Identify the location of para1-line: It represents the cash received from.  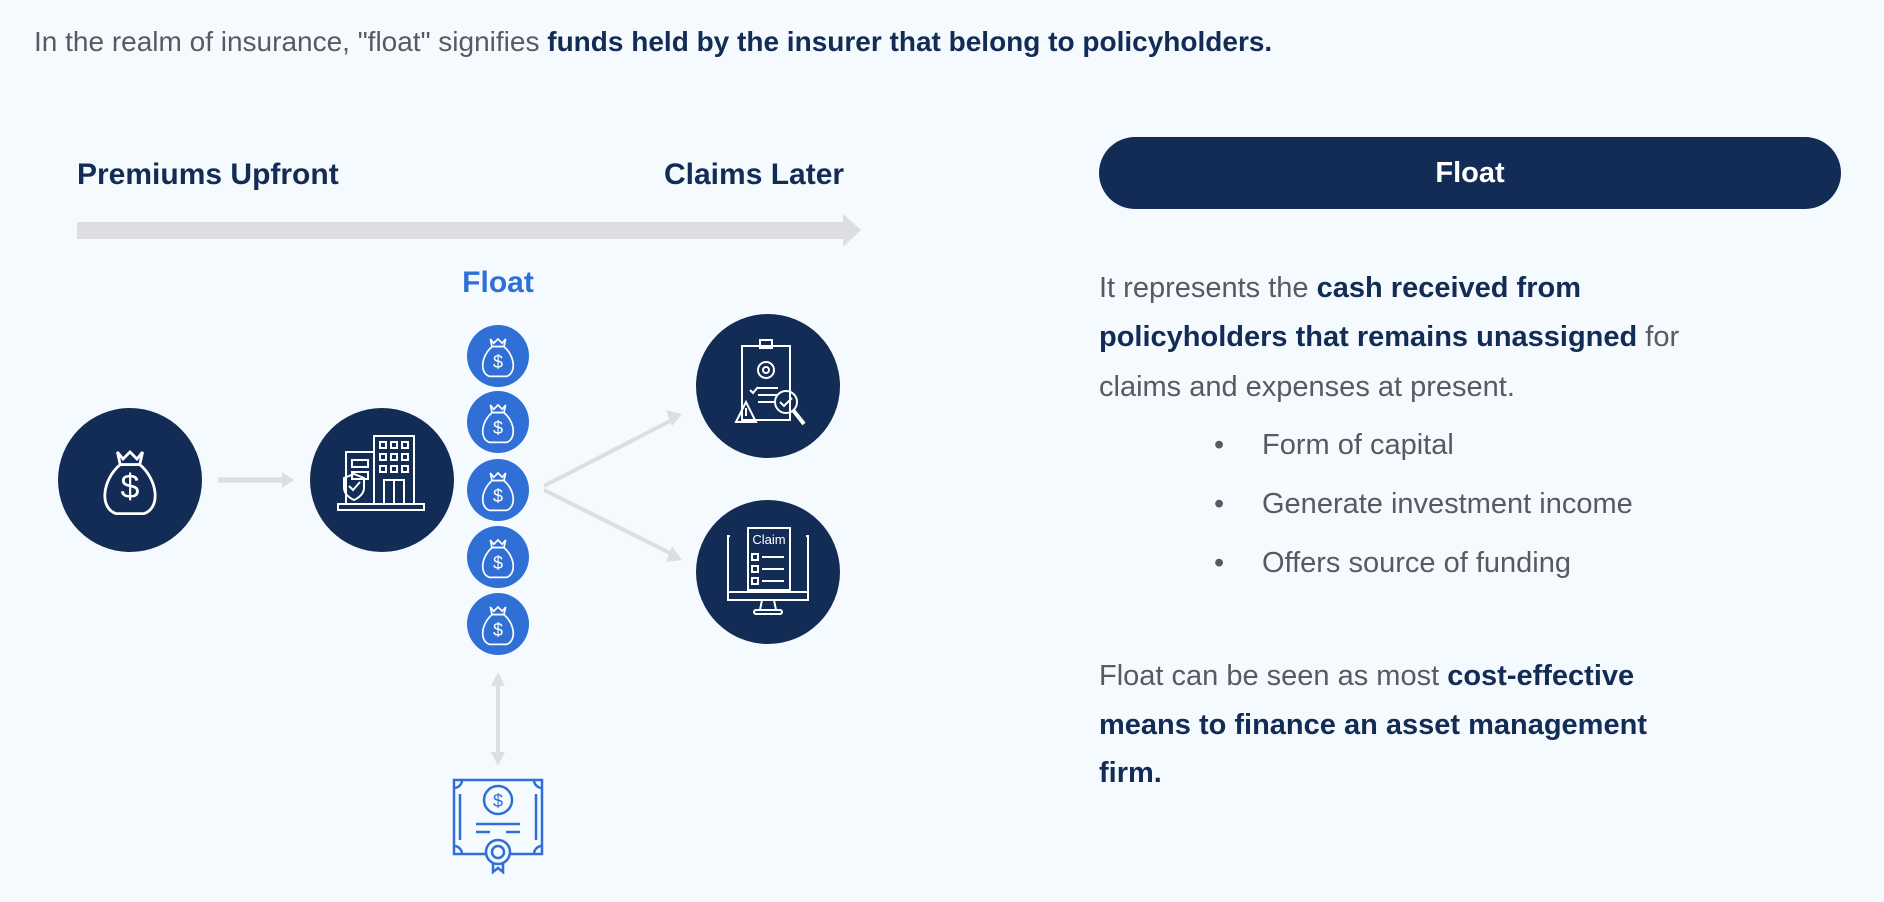
(1340, 288).